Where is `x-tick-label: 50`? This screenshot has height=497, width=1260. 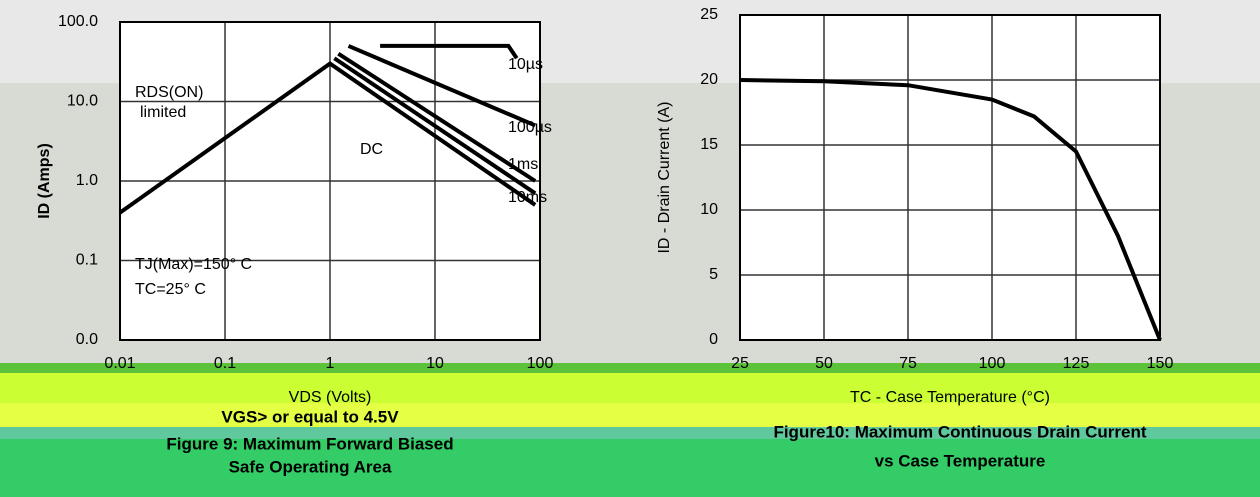 x-tick-label: 50 is located at coordinates (824, 363).